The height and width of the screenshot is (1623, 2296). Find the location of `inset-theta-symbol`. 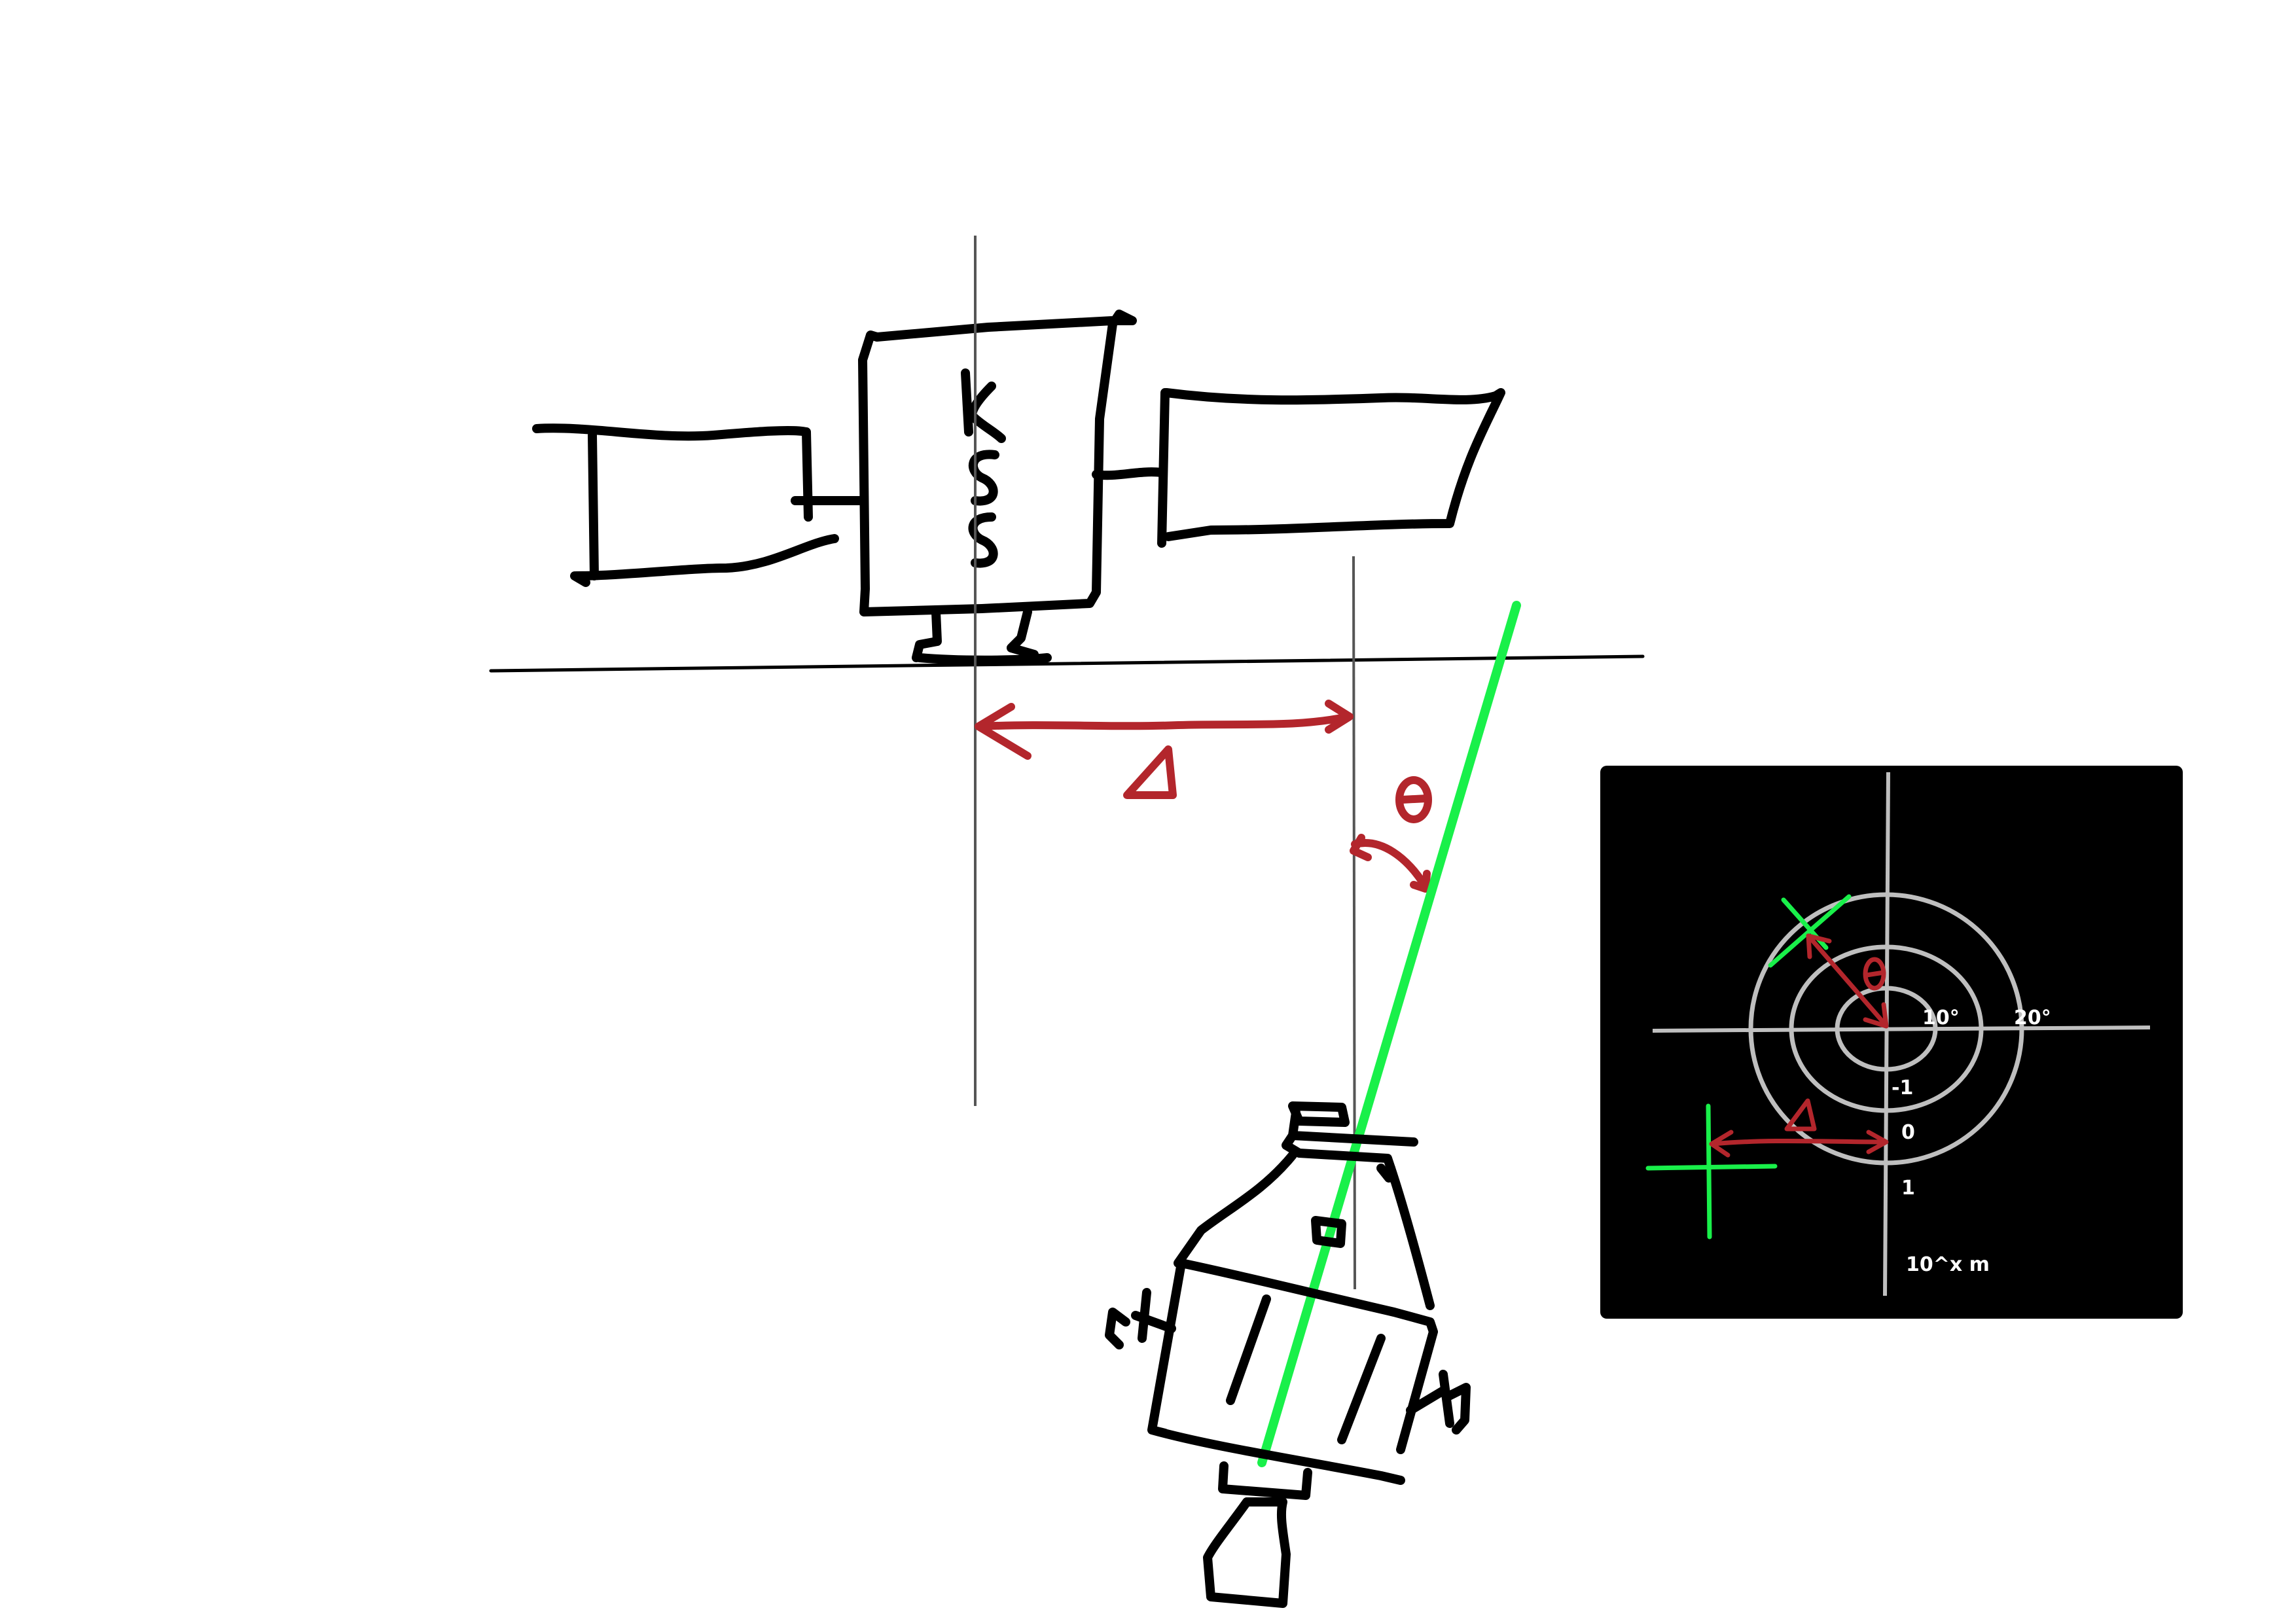

inset-theta-symbol is located at coordinates (1874, 974).